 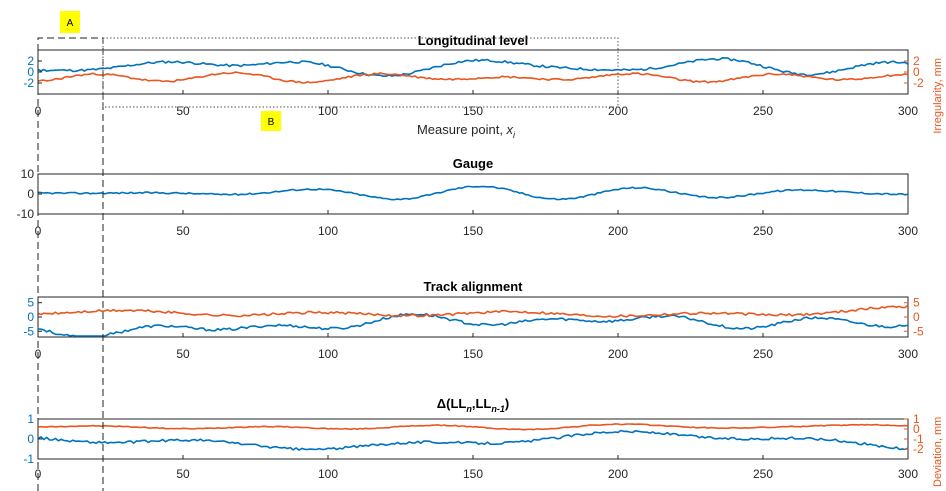 I want to click on panel-3-x-ticks: 0 50 100 150 200 250 300, so click(x=476, y=347).